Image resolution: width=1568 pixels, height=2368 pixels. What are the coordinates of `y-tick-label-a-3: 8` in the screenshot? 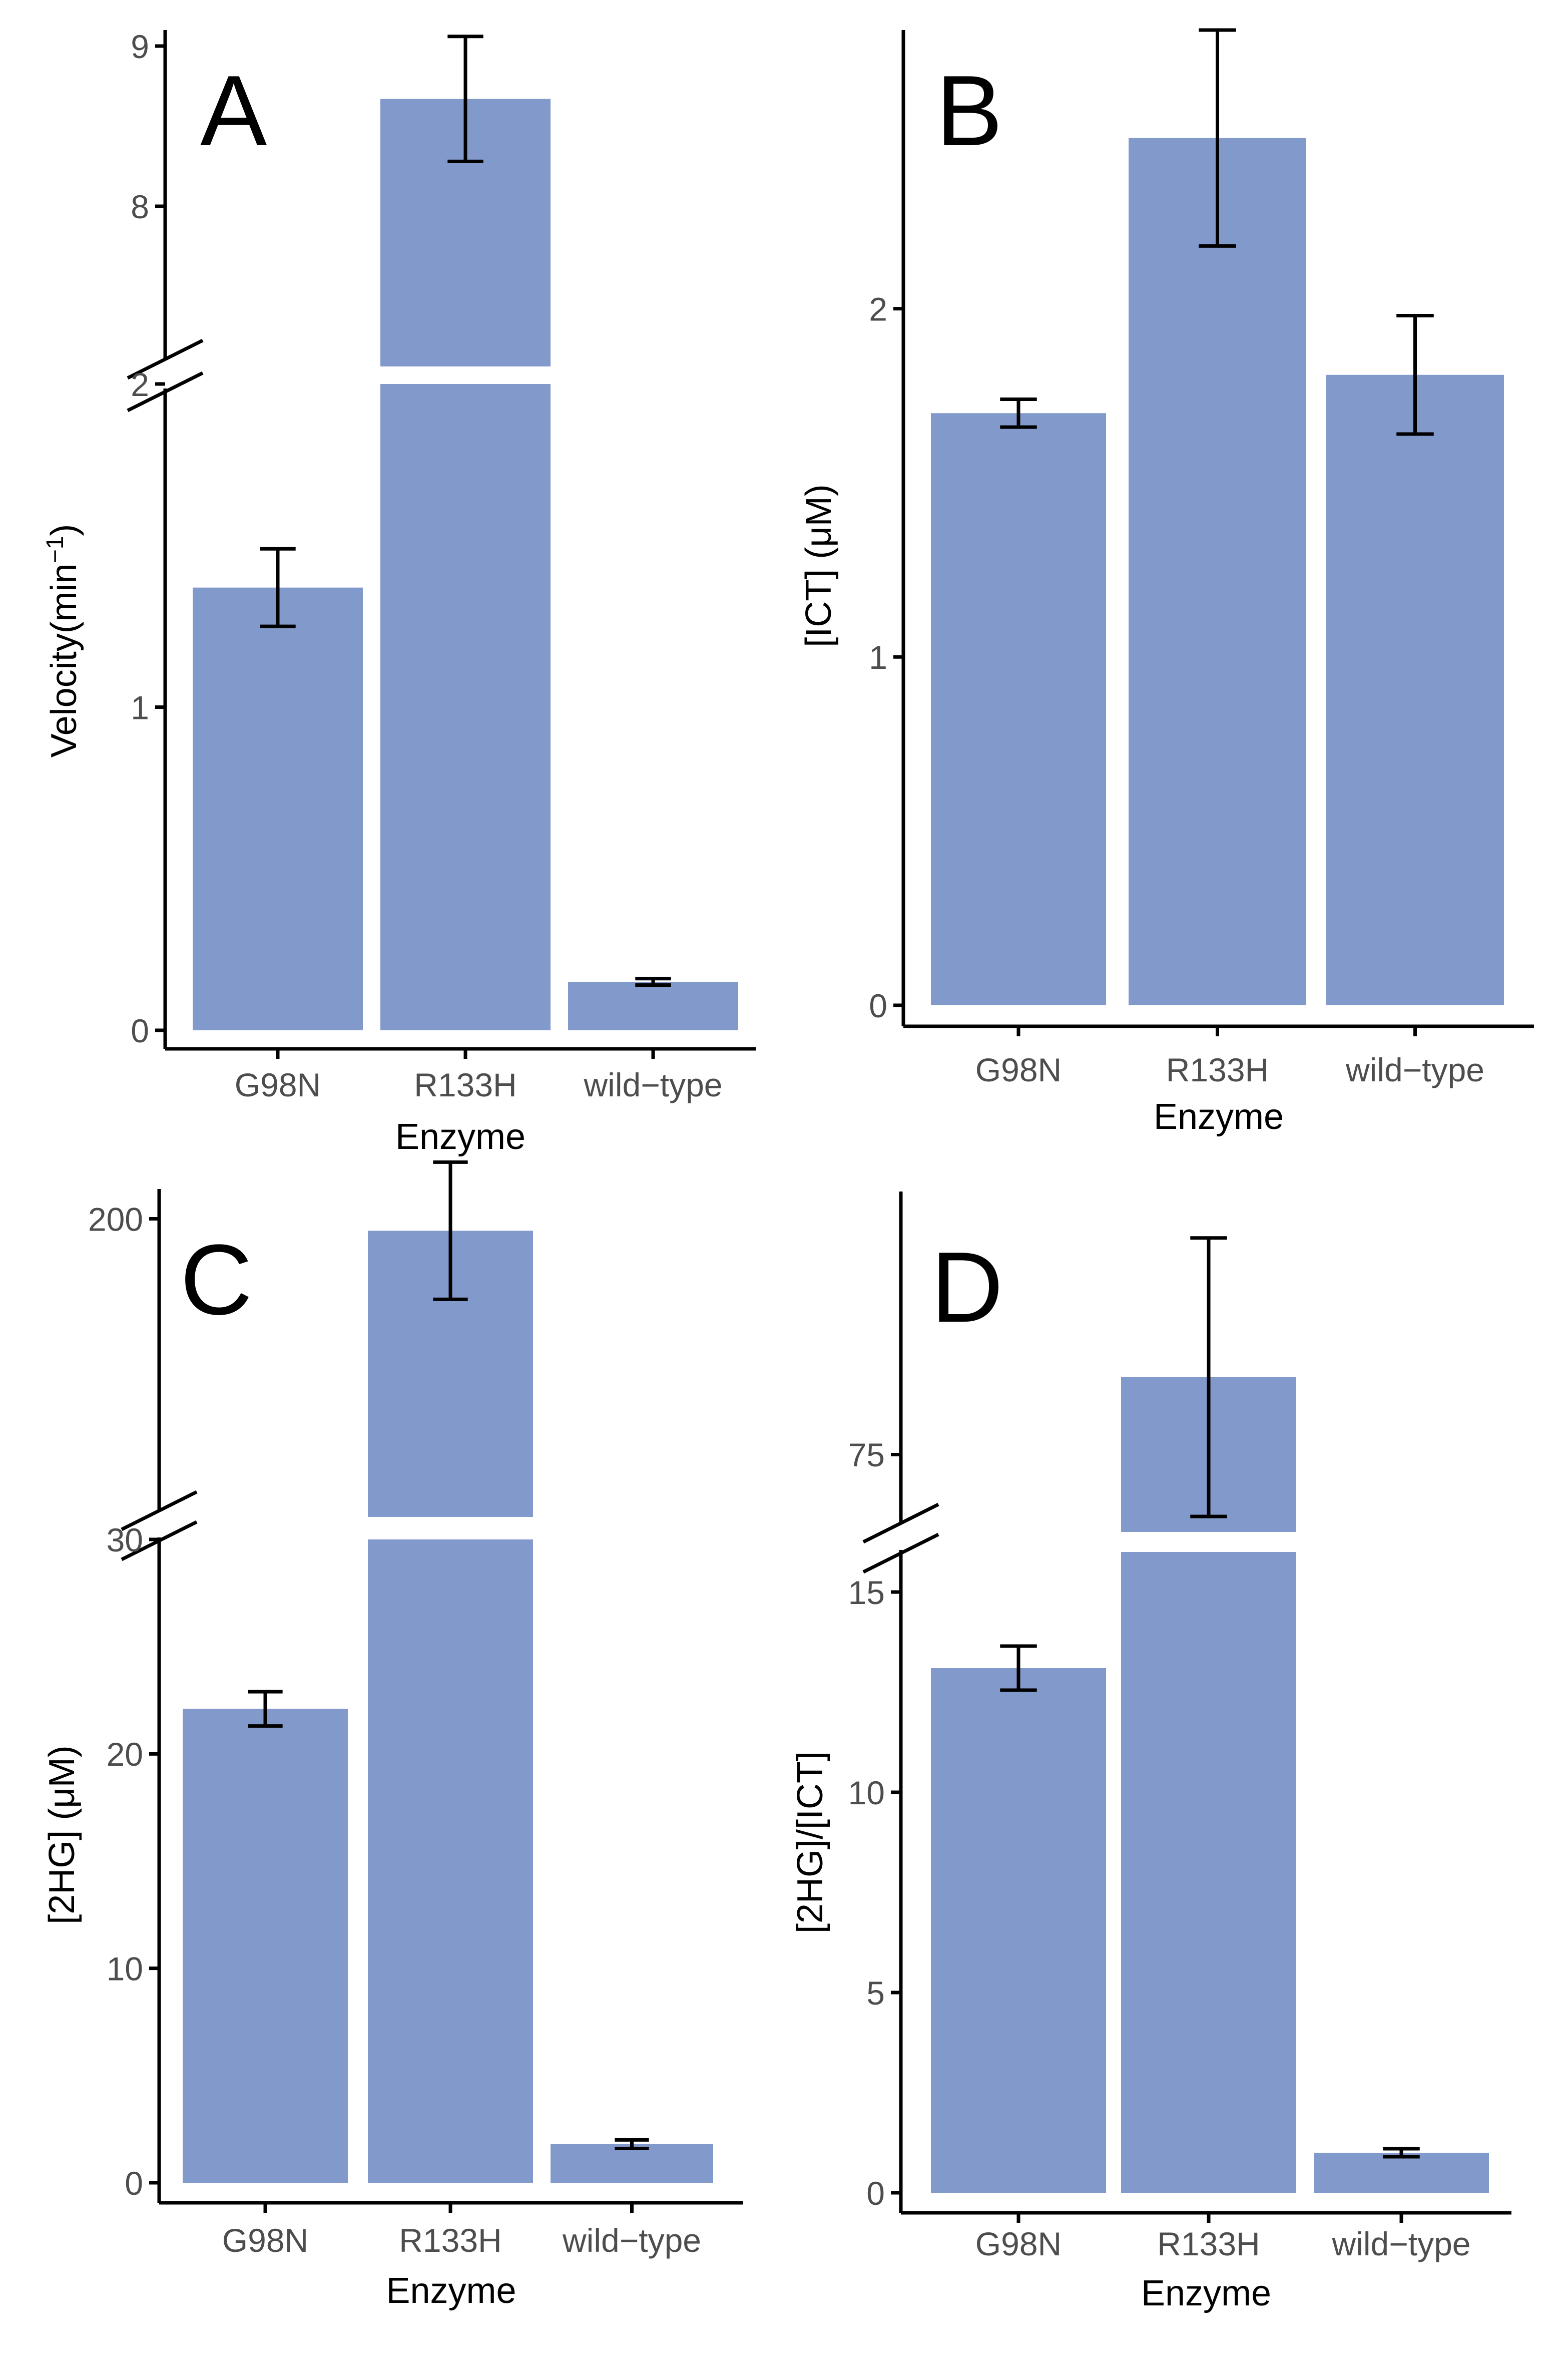 It's located at (140, 206).